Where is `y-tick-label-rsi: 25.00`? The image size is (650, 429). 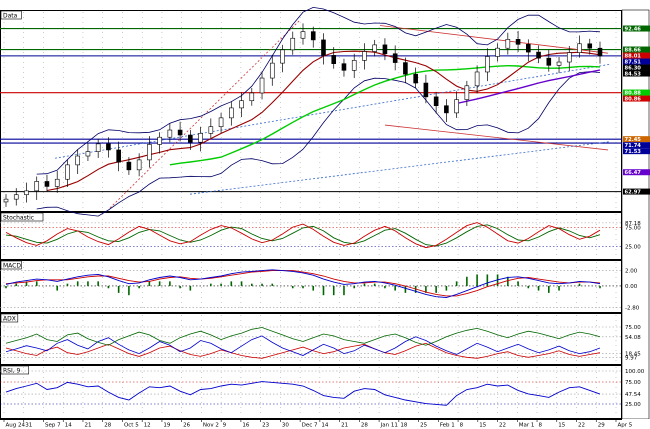
y-tick-label-rsi: 25.00 is located at coordinates (633, 405).